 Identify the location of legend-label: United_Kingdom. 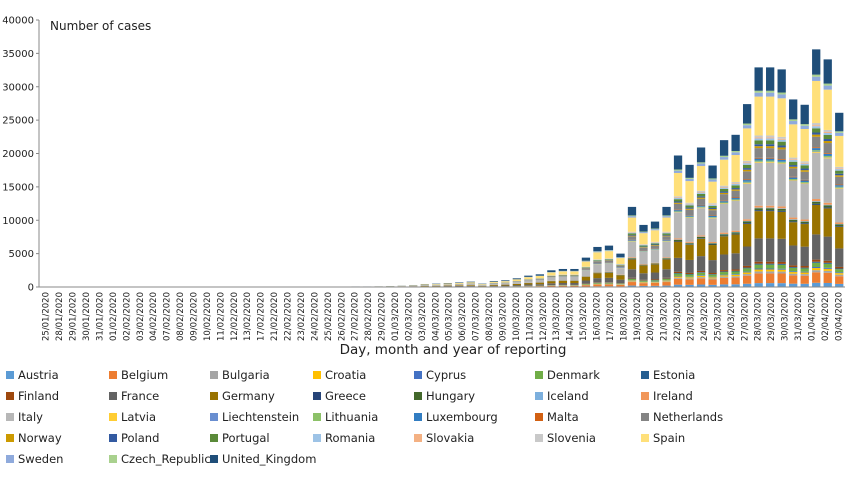
(269, 459).